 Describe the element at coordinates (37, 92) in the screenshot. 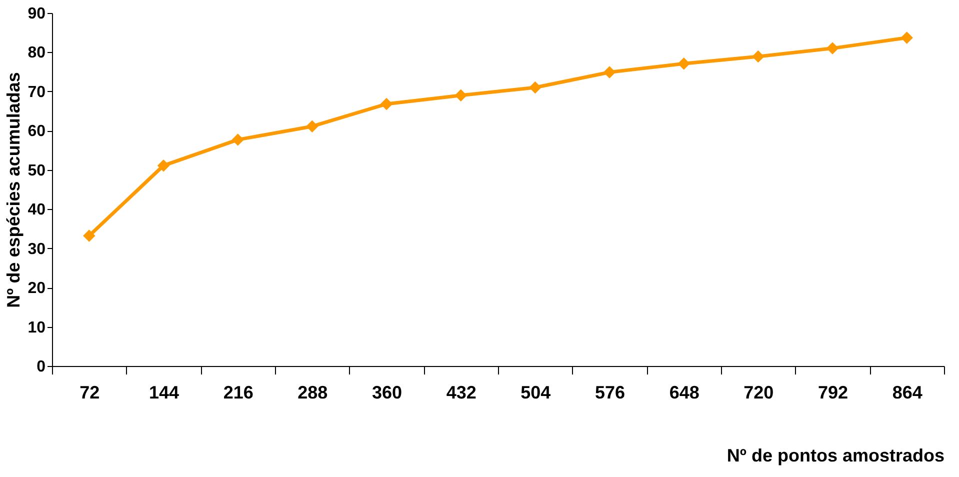

I see `y-tick-label: 70` at that location.